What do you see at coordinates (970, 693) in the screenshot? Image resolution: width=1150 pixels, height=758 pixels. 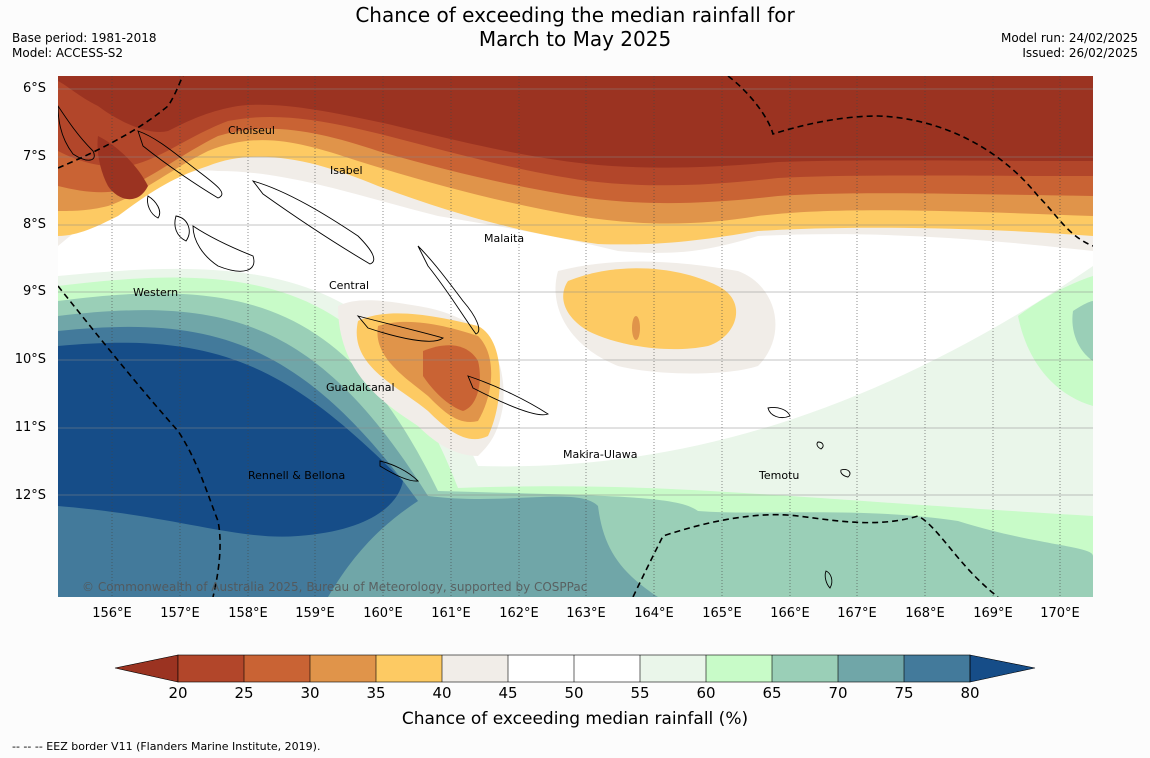 I see `colorbar-tick: 80` at bounding box center [970, 693].